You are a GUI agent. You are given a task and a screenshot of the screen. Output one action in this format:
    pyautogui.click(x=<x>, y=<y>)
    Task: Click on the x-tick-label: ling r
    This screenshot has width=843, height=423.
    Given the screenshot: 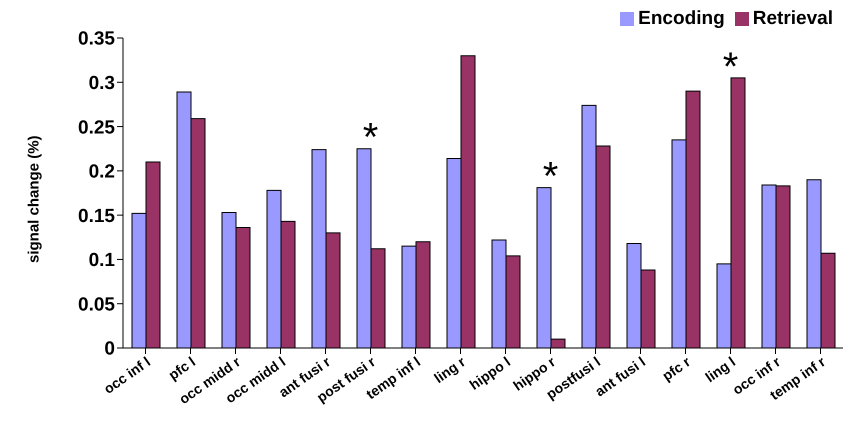 What is the action you would take?
    pyautogui.click(x=450, y=369)
    